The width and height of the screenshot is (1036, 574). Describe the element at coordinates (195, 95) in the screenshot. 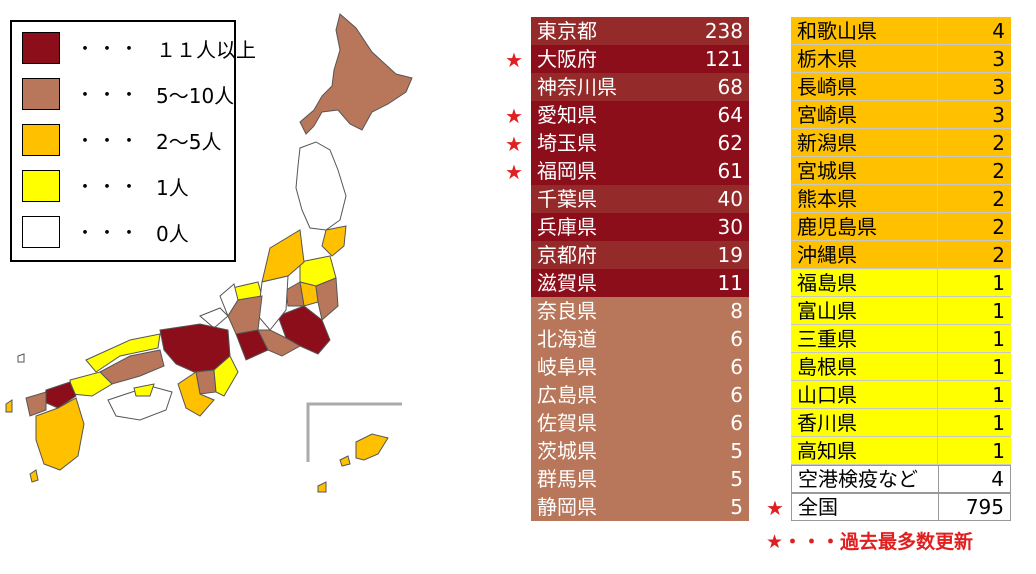

I see `legend-label: 5～10人` at that location.